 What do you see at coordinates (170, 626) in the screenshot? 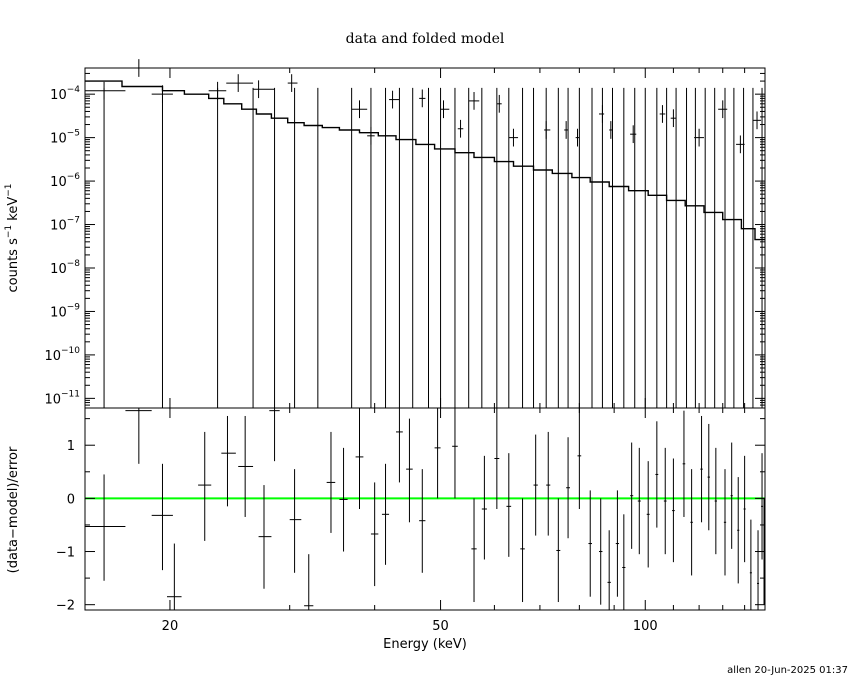
I see `x-tick-label: 20` at bounding box center [170, 626].